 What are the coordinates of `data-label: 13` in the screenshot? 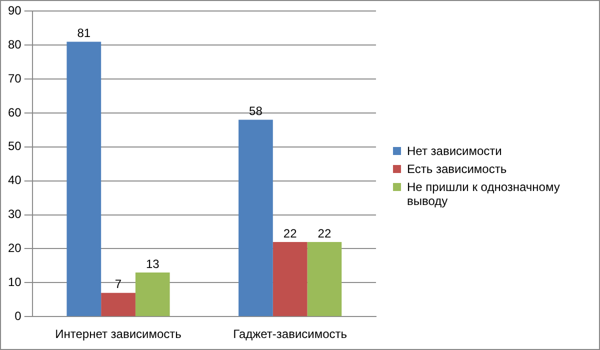 It's located at (153, 263).